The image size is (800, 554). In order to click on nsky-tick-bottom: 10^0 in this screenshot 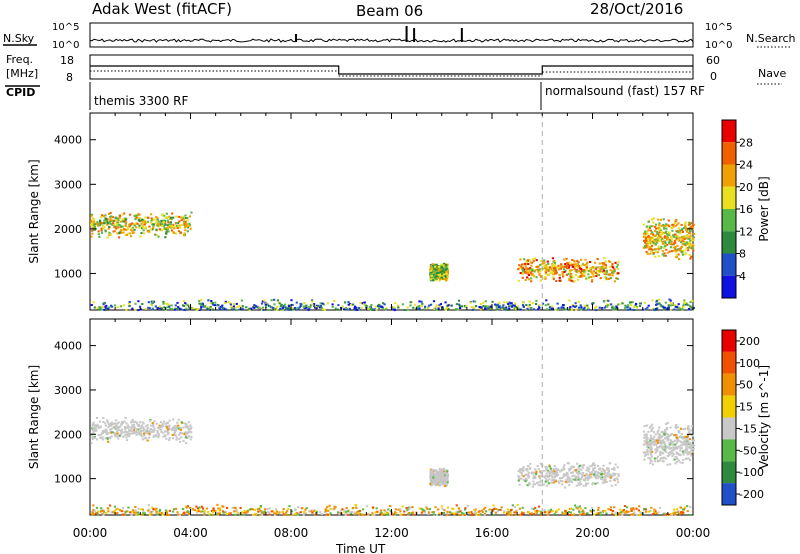, I will do `click(65, 45)`.